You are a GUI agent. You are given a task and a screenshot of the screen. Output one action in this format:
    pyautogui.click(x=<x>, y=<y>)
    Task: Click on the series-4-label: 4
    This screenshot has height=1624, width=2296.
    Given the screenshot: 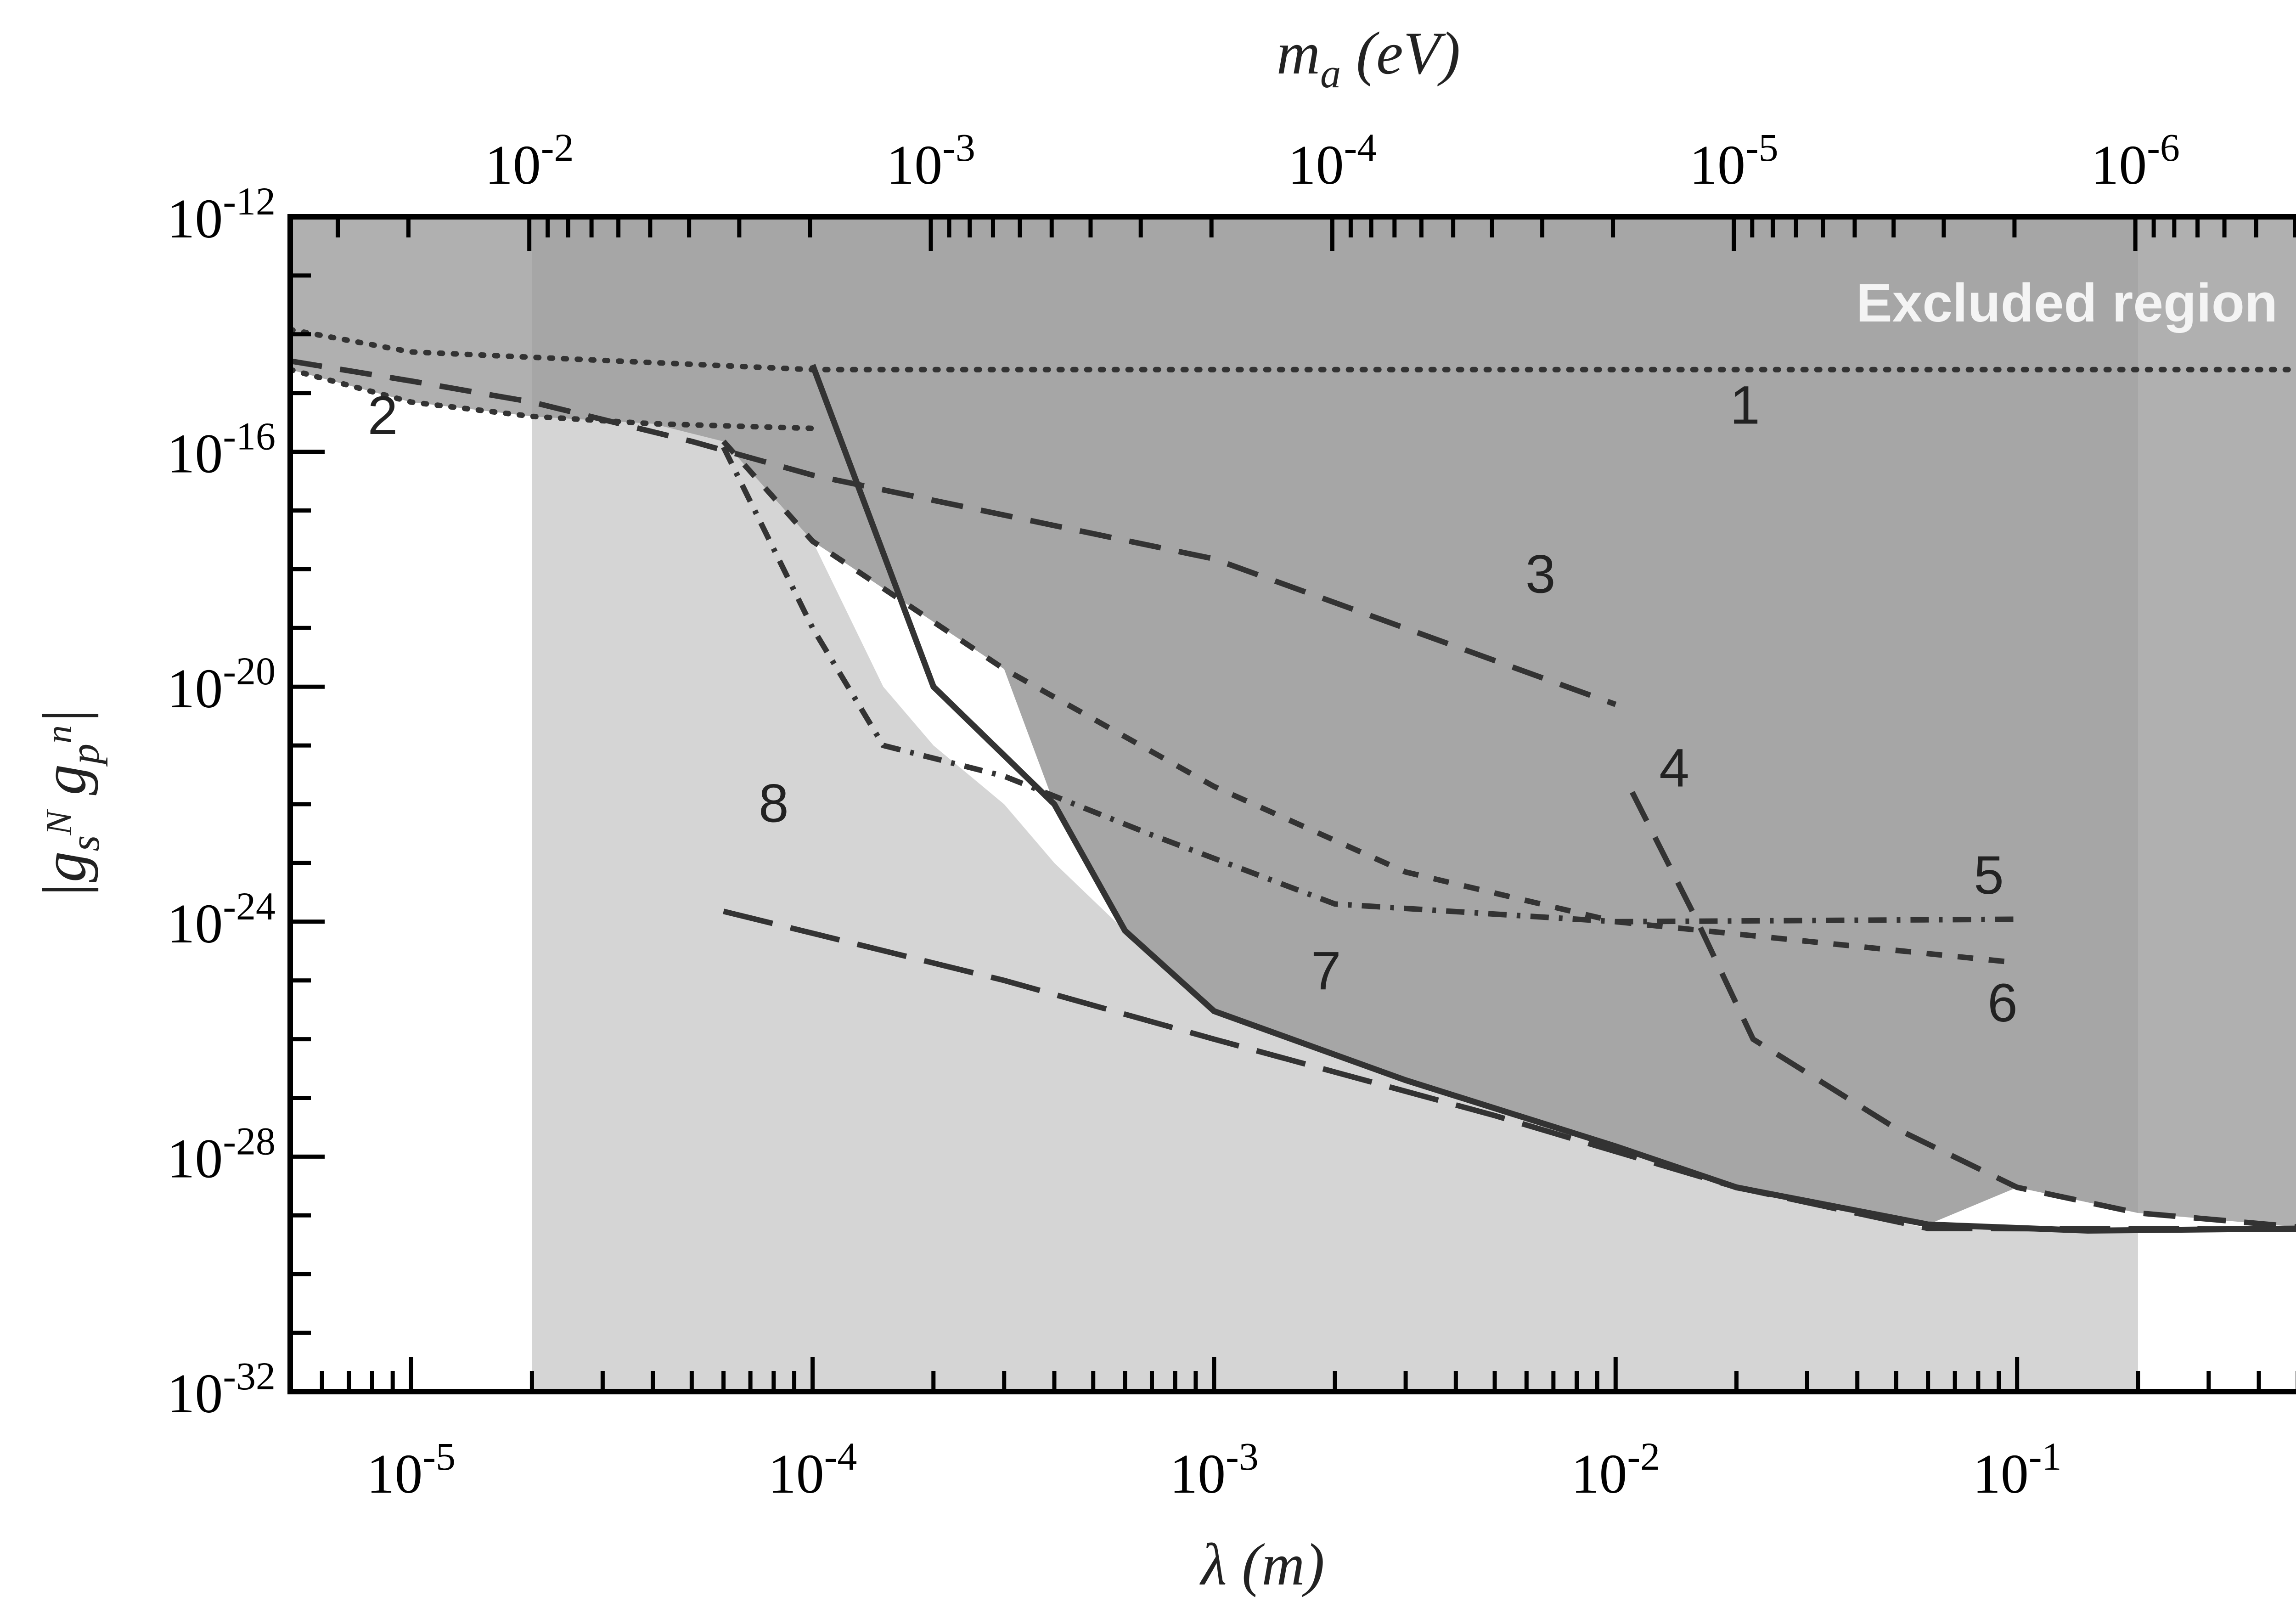 What is the action you would take?
    pyautogui.click(x=1674, y=768)
    